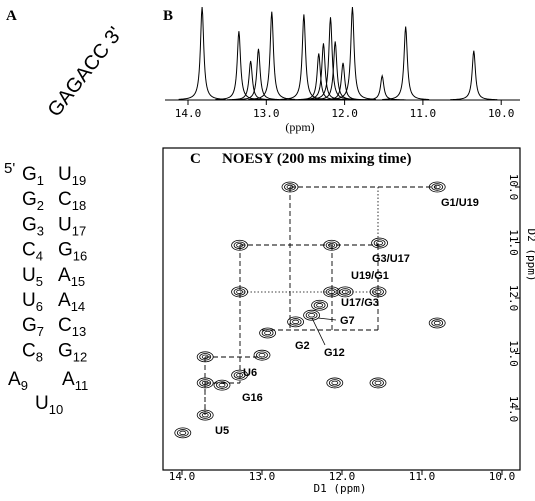 The height and width of the screenshot is (501, 535). What do you see at coordinates (252, 398) in the screenshot?
I see `peak-annotation: G16` at bounding box center [252, 398].